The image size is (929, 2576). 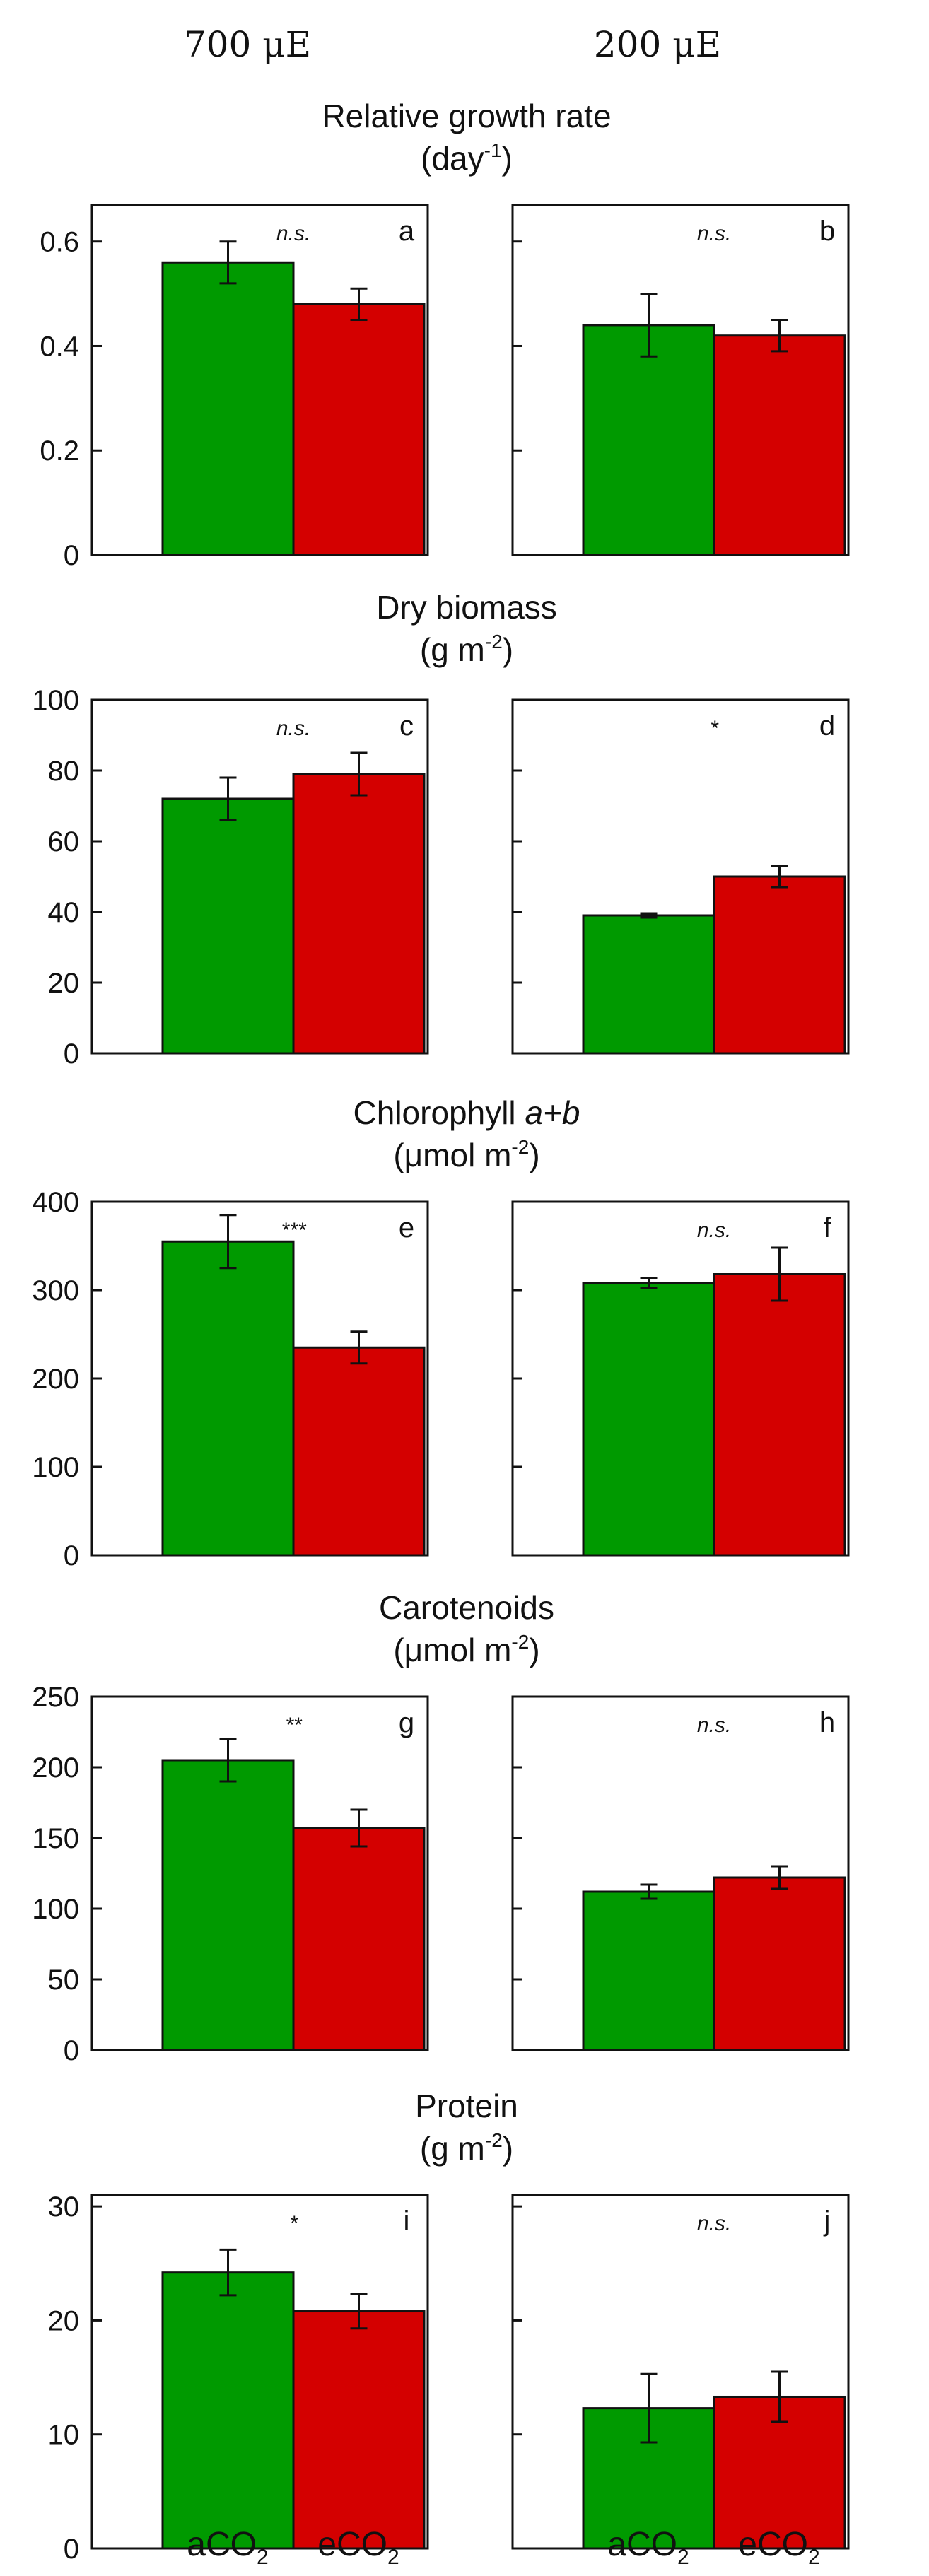 I want to click on y-tick-label: 0.2, so click(x=59, y=451).